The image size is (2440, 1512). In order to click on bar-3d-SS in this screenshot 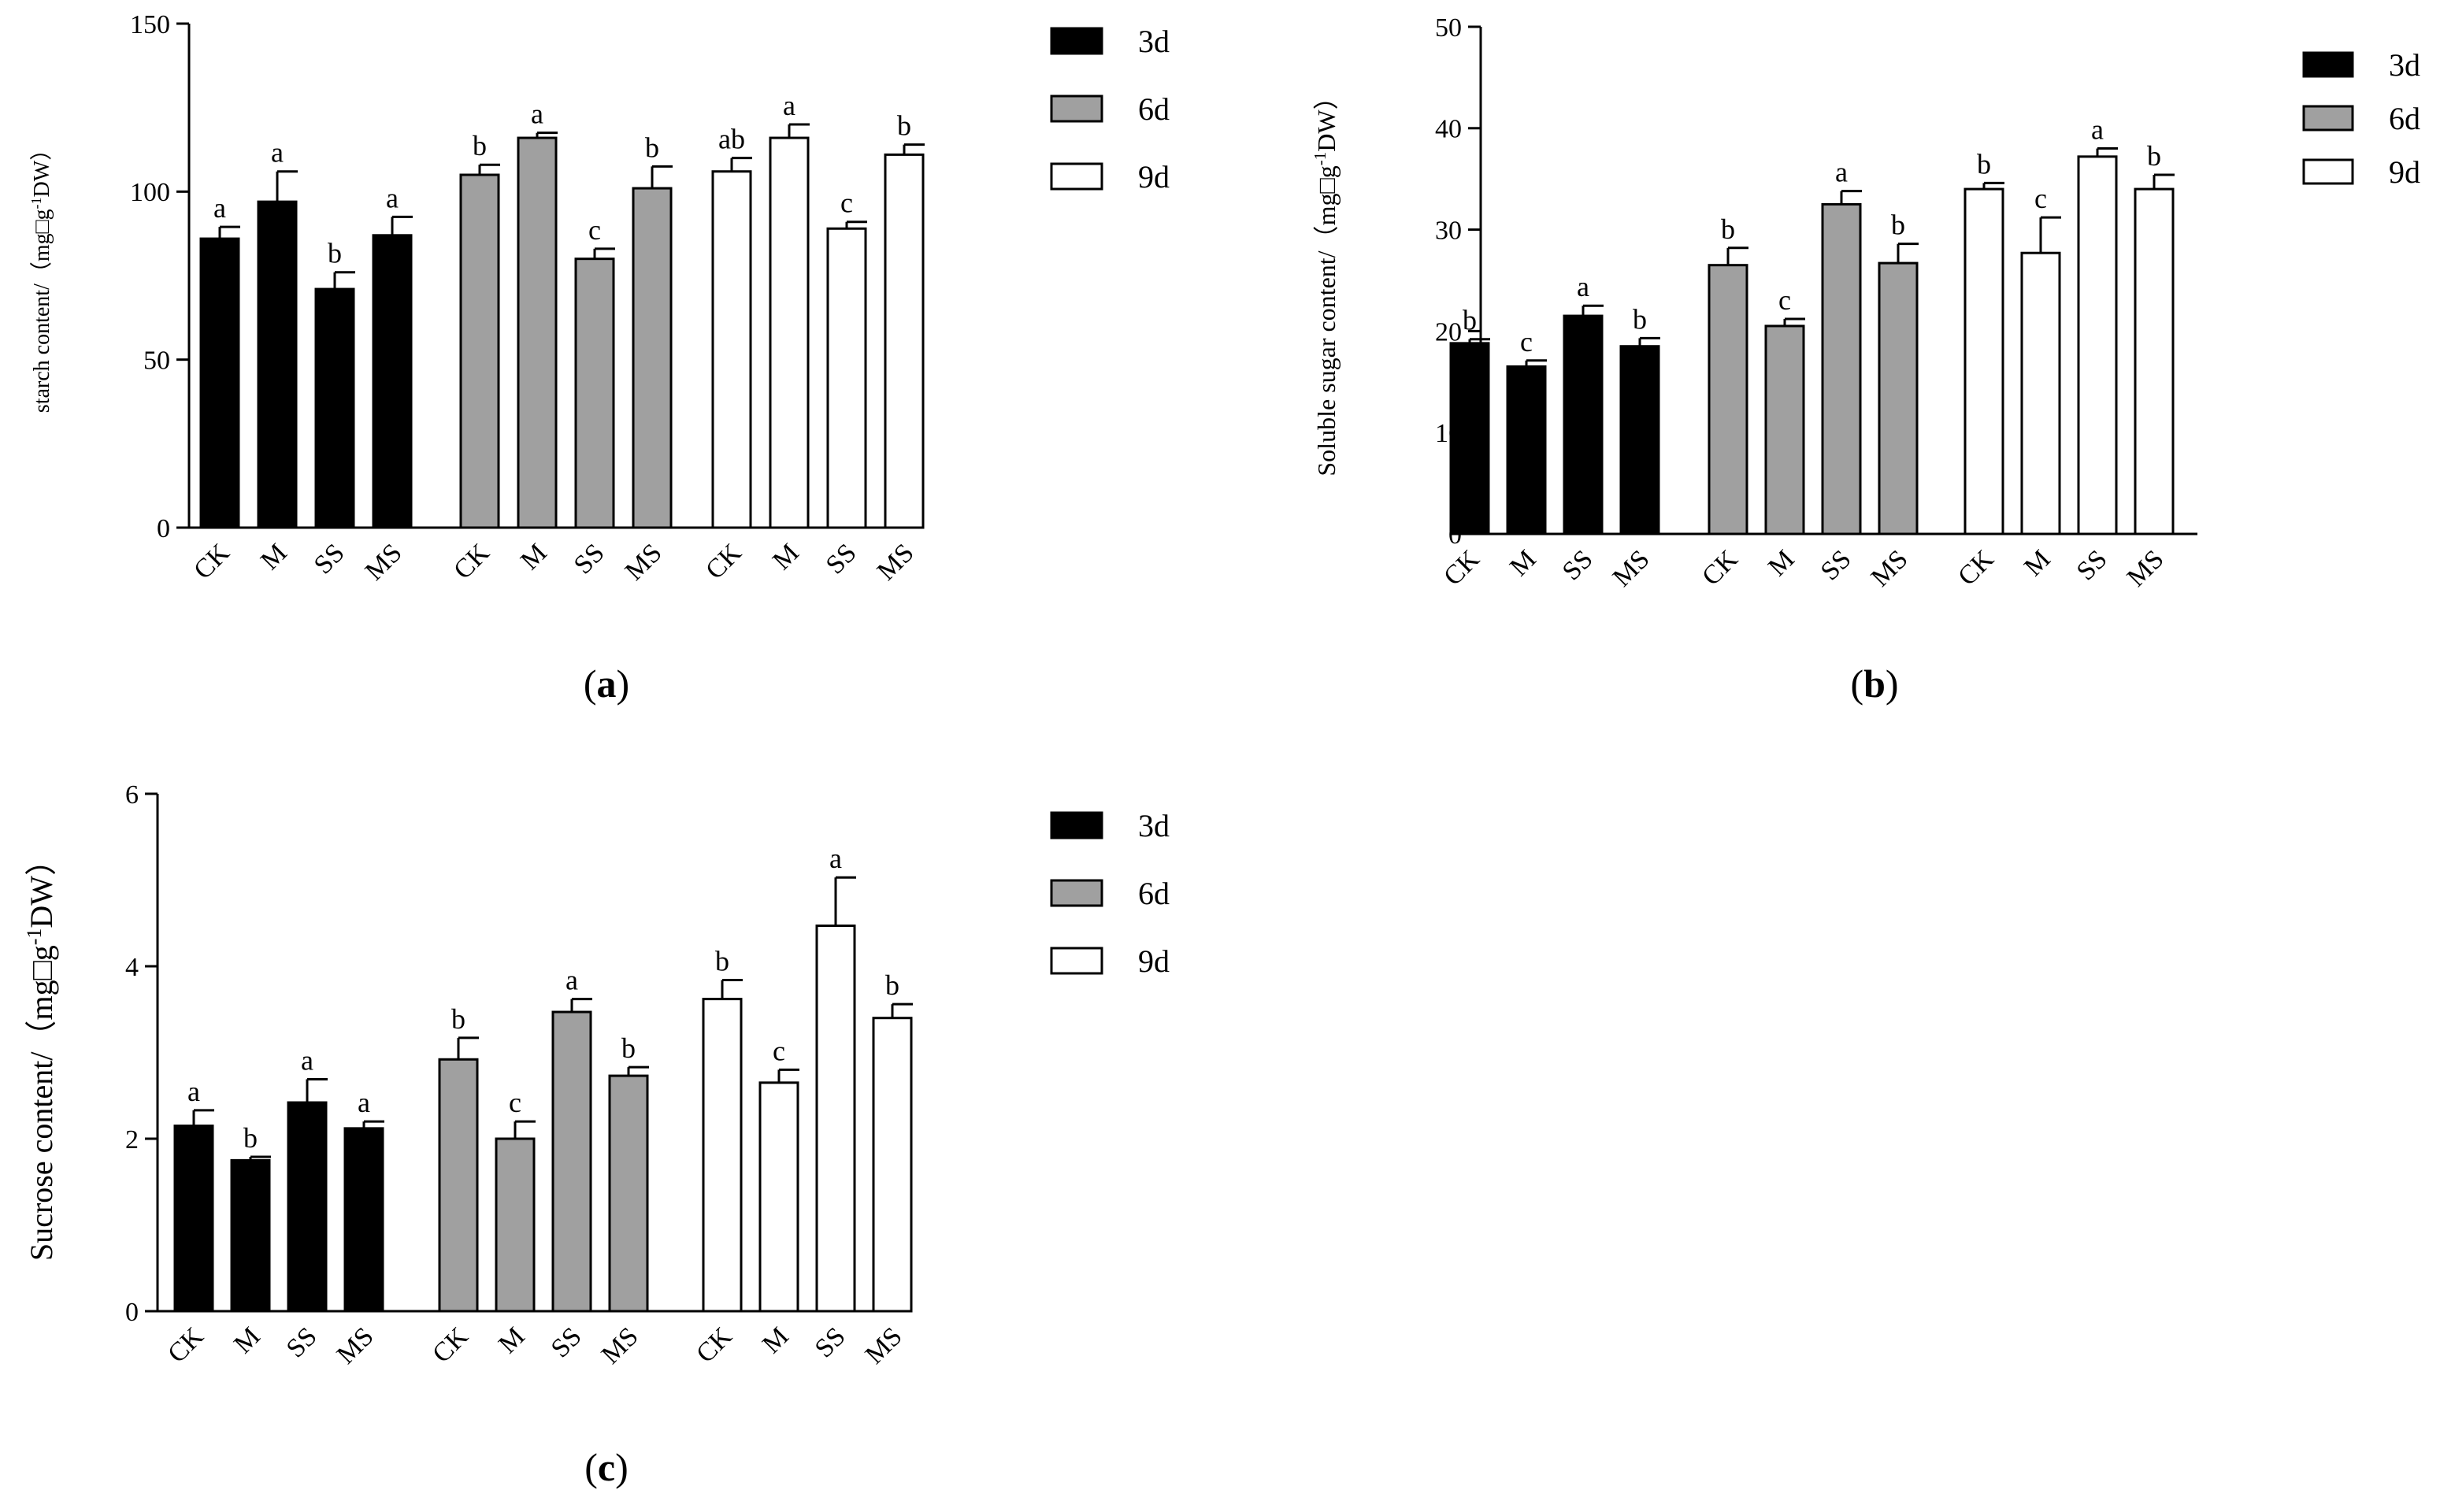, I will do `click(334, 408)`.